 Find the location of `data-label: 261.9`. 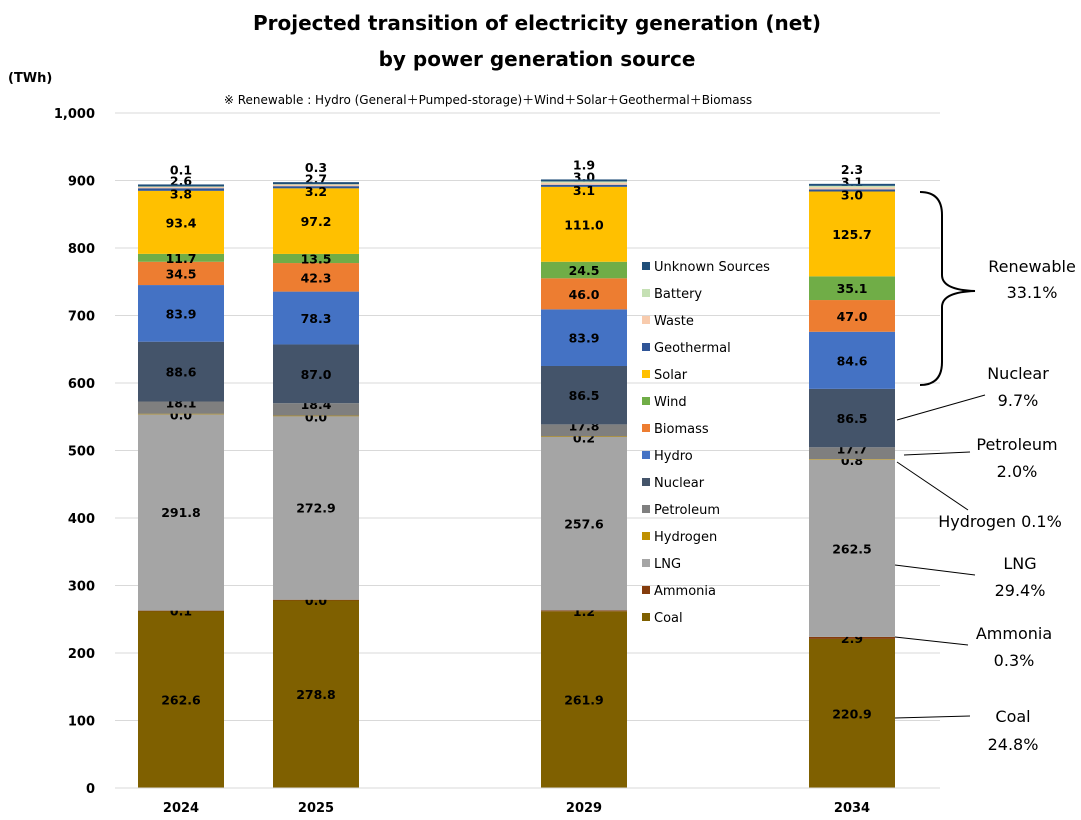

data-label: 261.9 is located at coordinates (584, 700).